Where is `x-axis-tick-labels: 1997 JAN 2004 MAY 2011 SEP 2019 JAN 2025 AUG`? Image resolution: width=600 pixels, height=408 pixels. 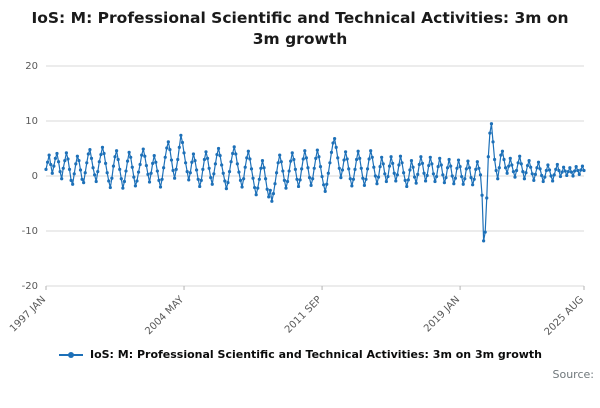 x-axis-tick-labels: 1997 JAN 2004 MAY 2011 SEP 2019 JAN 2025 AUG is located at coordinates (297, 311).